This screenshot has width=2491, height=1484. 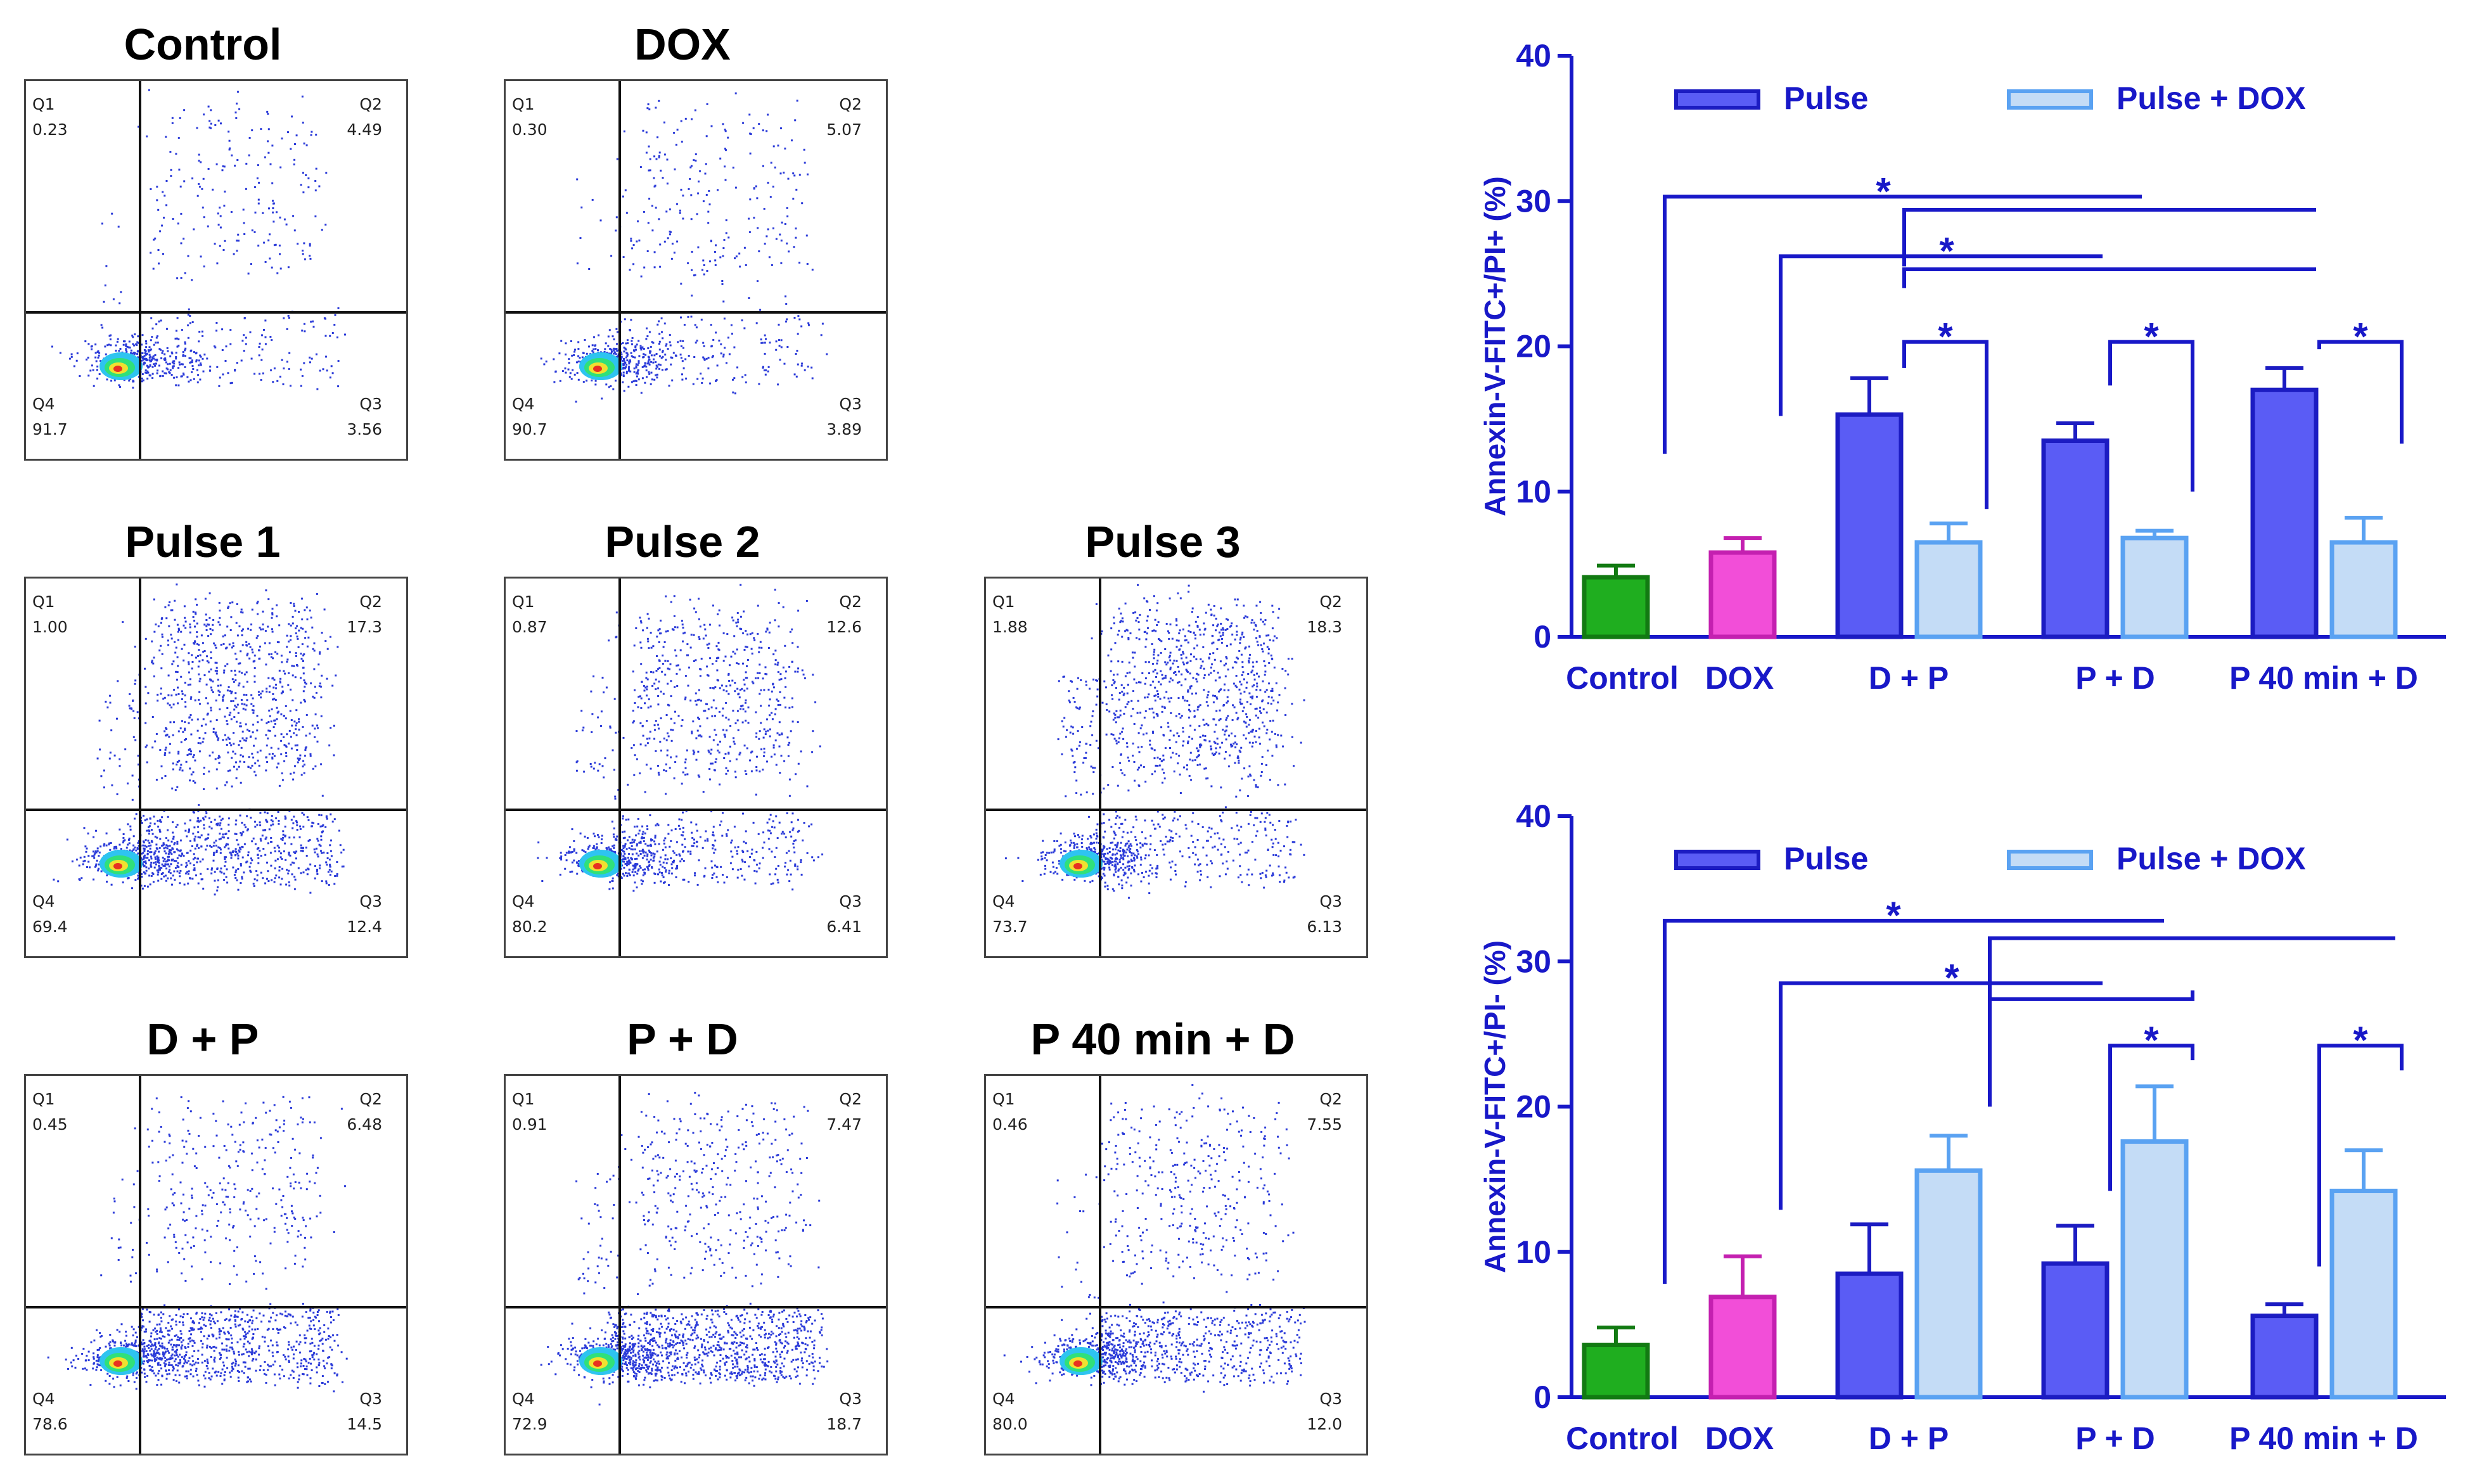 What do you see at coordinates (199, 739) in the screenshot?
I see `dot-cloud` at bounding box center [199, 739].